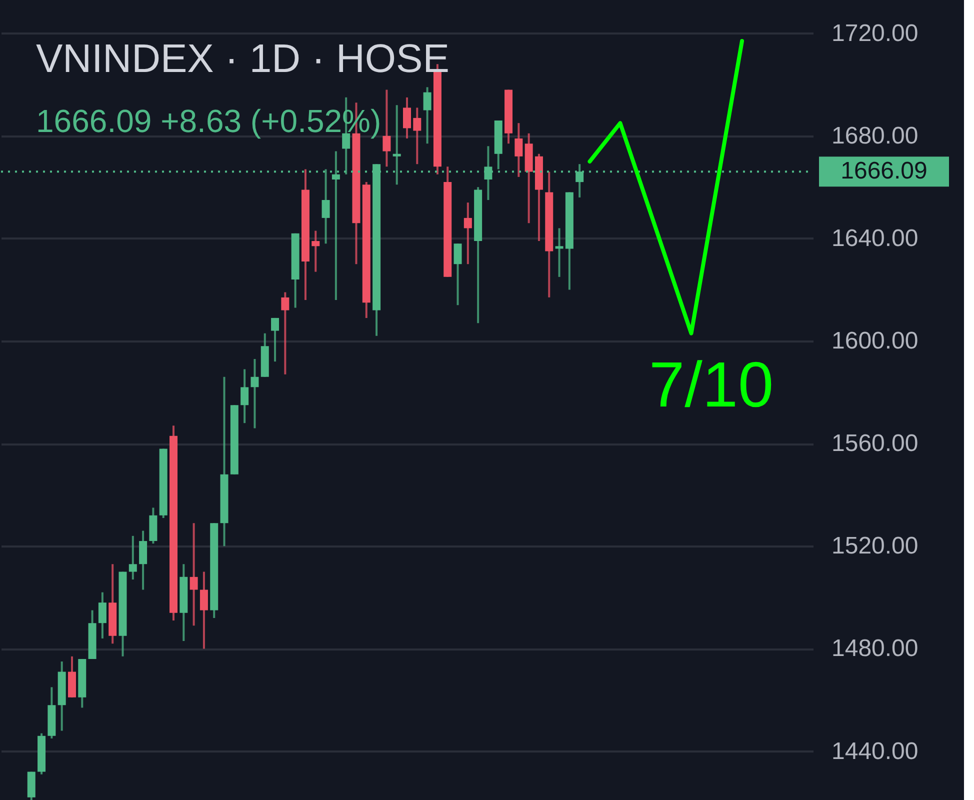 This screenshot has width=974, height=800. What do you see at coordinates (666, 187) in the screenshot?
I see `line-series` at bounding box center [666, 187].